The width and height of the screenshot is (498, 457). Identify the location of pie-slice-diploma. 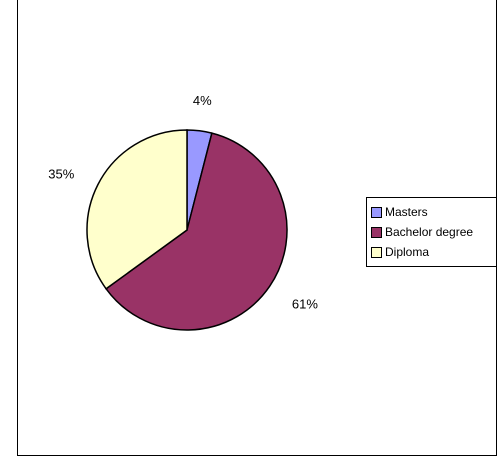
(137, 209).